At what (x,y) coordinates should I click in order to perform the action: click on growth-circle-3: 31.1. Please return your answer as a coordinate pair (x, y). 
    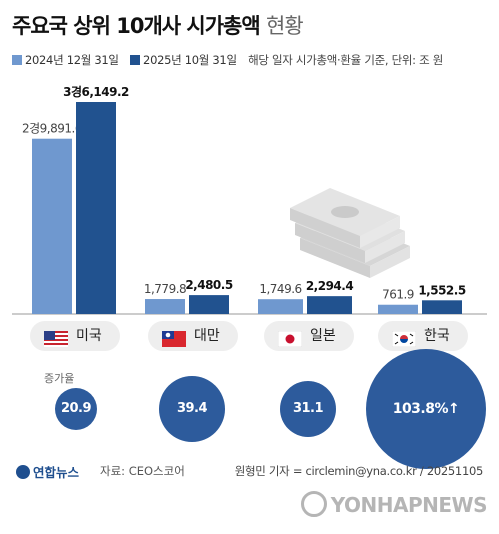
    Looking at the image, I should click on (308, 409).